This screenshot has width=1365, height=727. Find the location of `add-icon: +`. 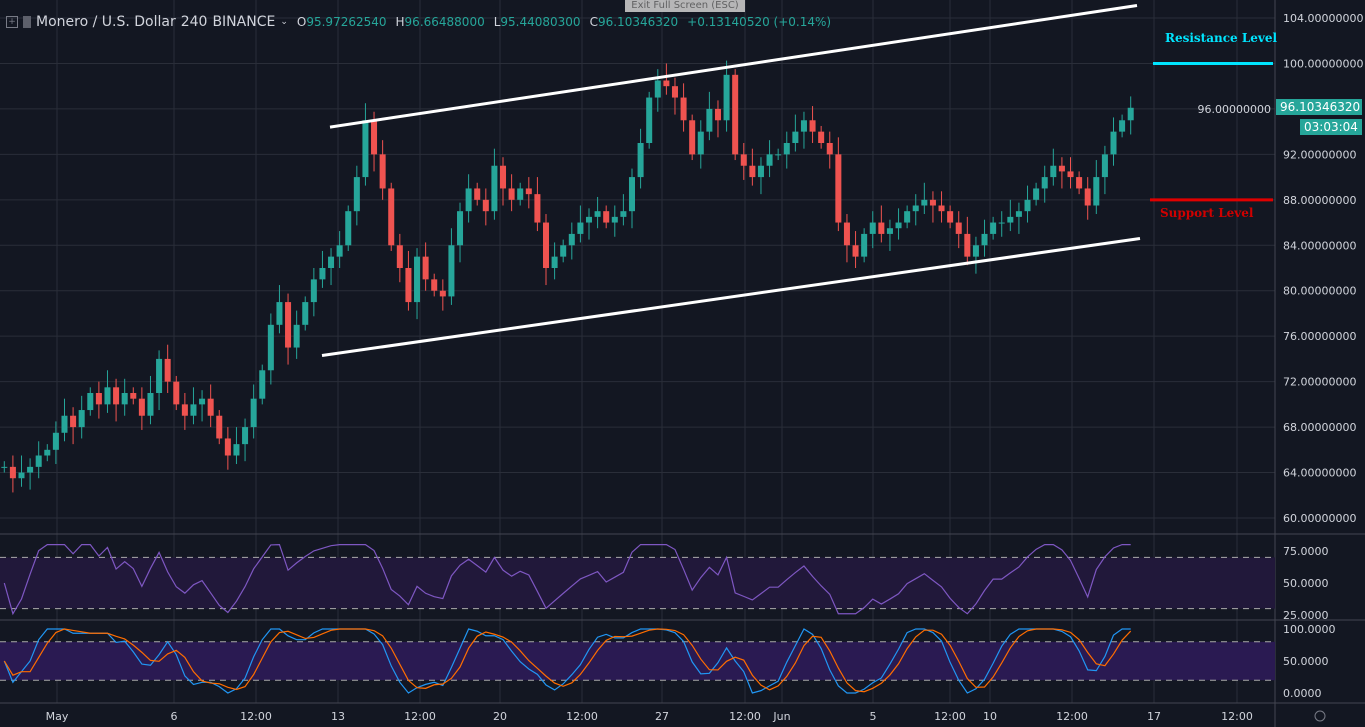

add-icon: + is located at coordinates (12, 22).